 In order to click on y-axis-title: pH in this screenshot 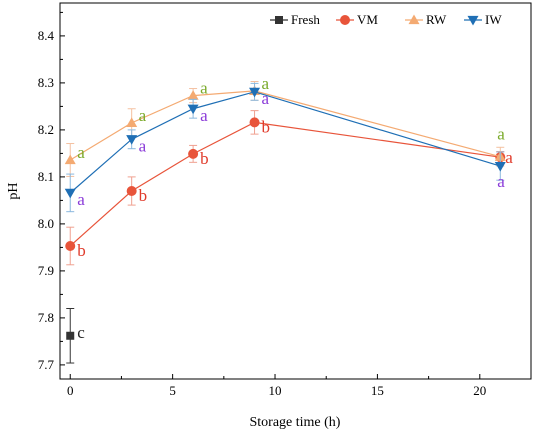, I will do `click(13, 190)`.